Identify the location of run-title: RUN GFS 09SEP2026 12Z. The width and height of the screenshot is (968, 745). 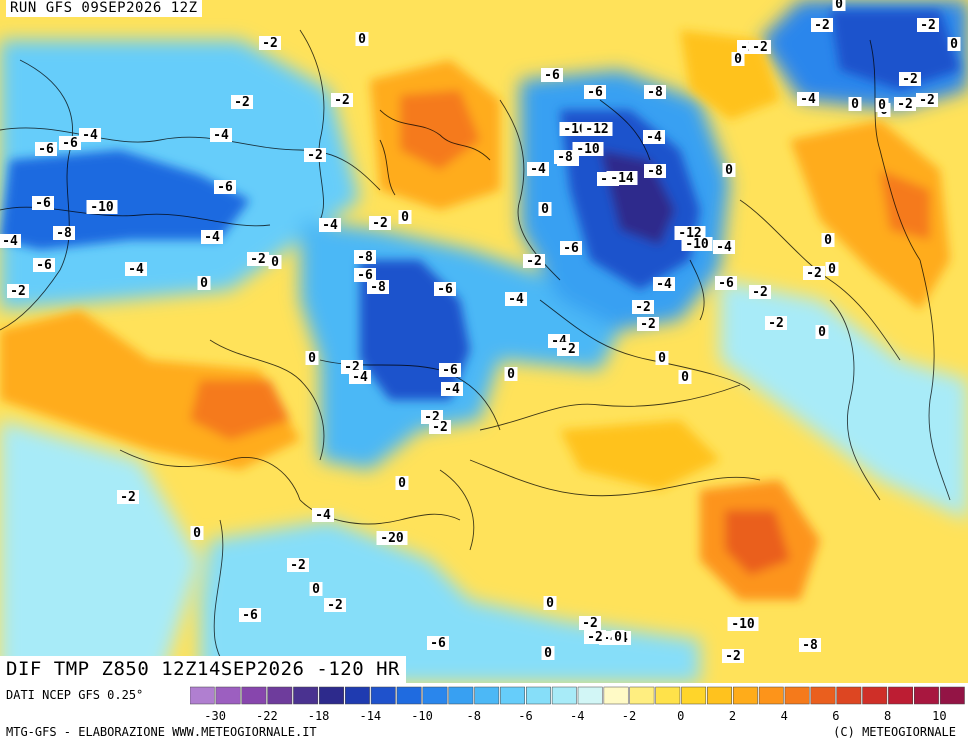
(104, 8).